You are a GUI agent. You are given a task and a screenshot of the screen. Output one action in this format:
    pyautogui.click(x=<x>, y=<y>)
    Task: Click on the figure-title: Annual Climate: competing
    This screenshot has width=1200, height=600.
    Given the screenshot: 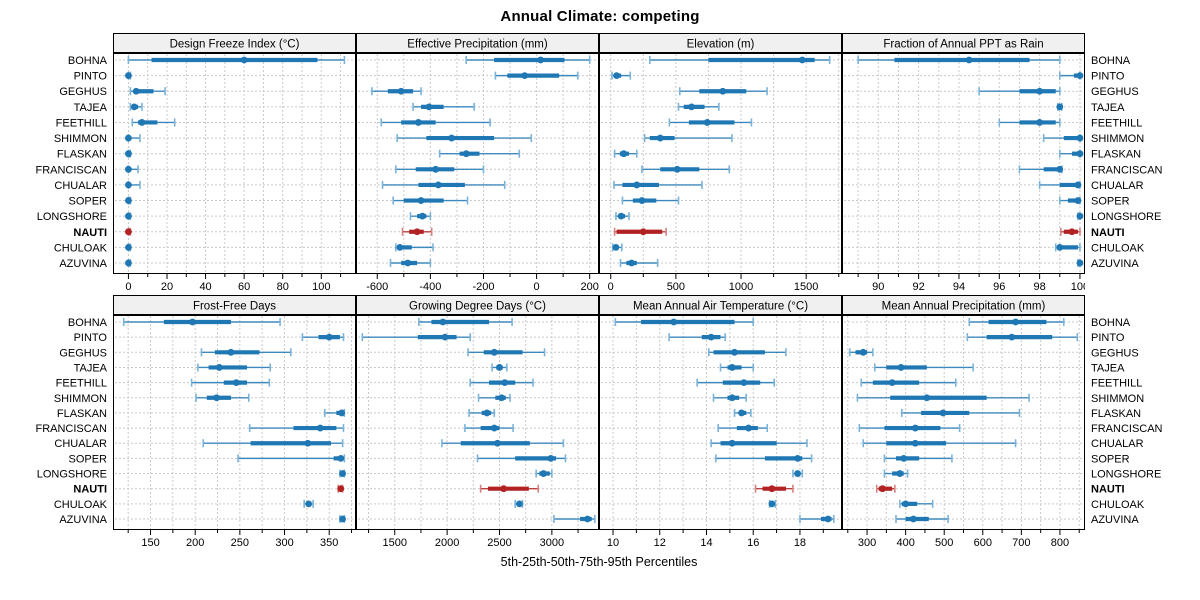 What is the action you would take?
    pyautogui.click(x=600, y=16)
    